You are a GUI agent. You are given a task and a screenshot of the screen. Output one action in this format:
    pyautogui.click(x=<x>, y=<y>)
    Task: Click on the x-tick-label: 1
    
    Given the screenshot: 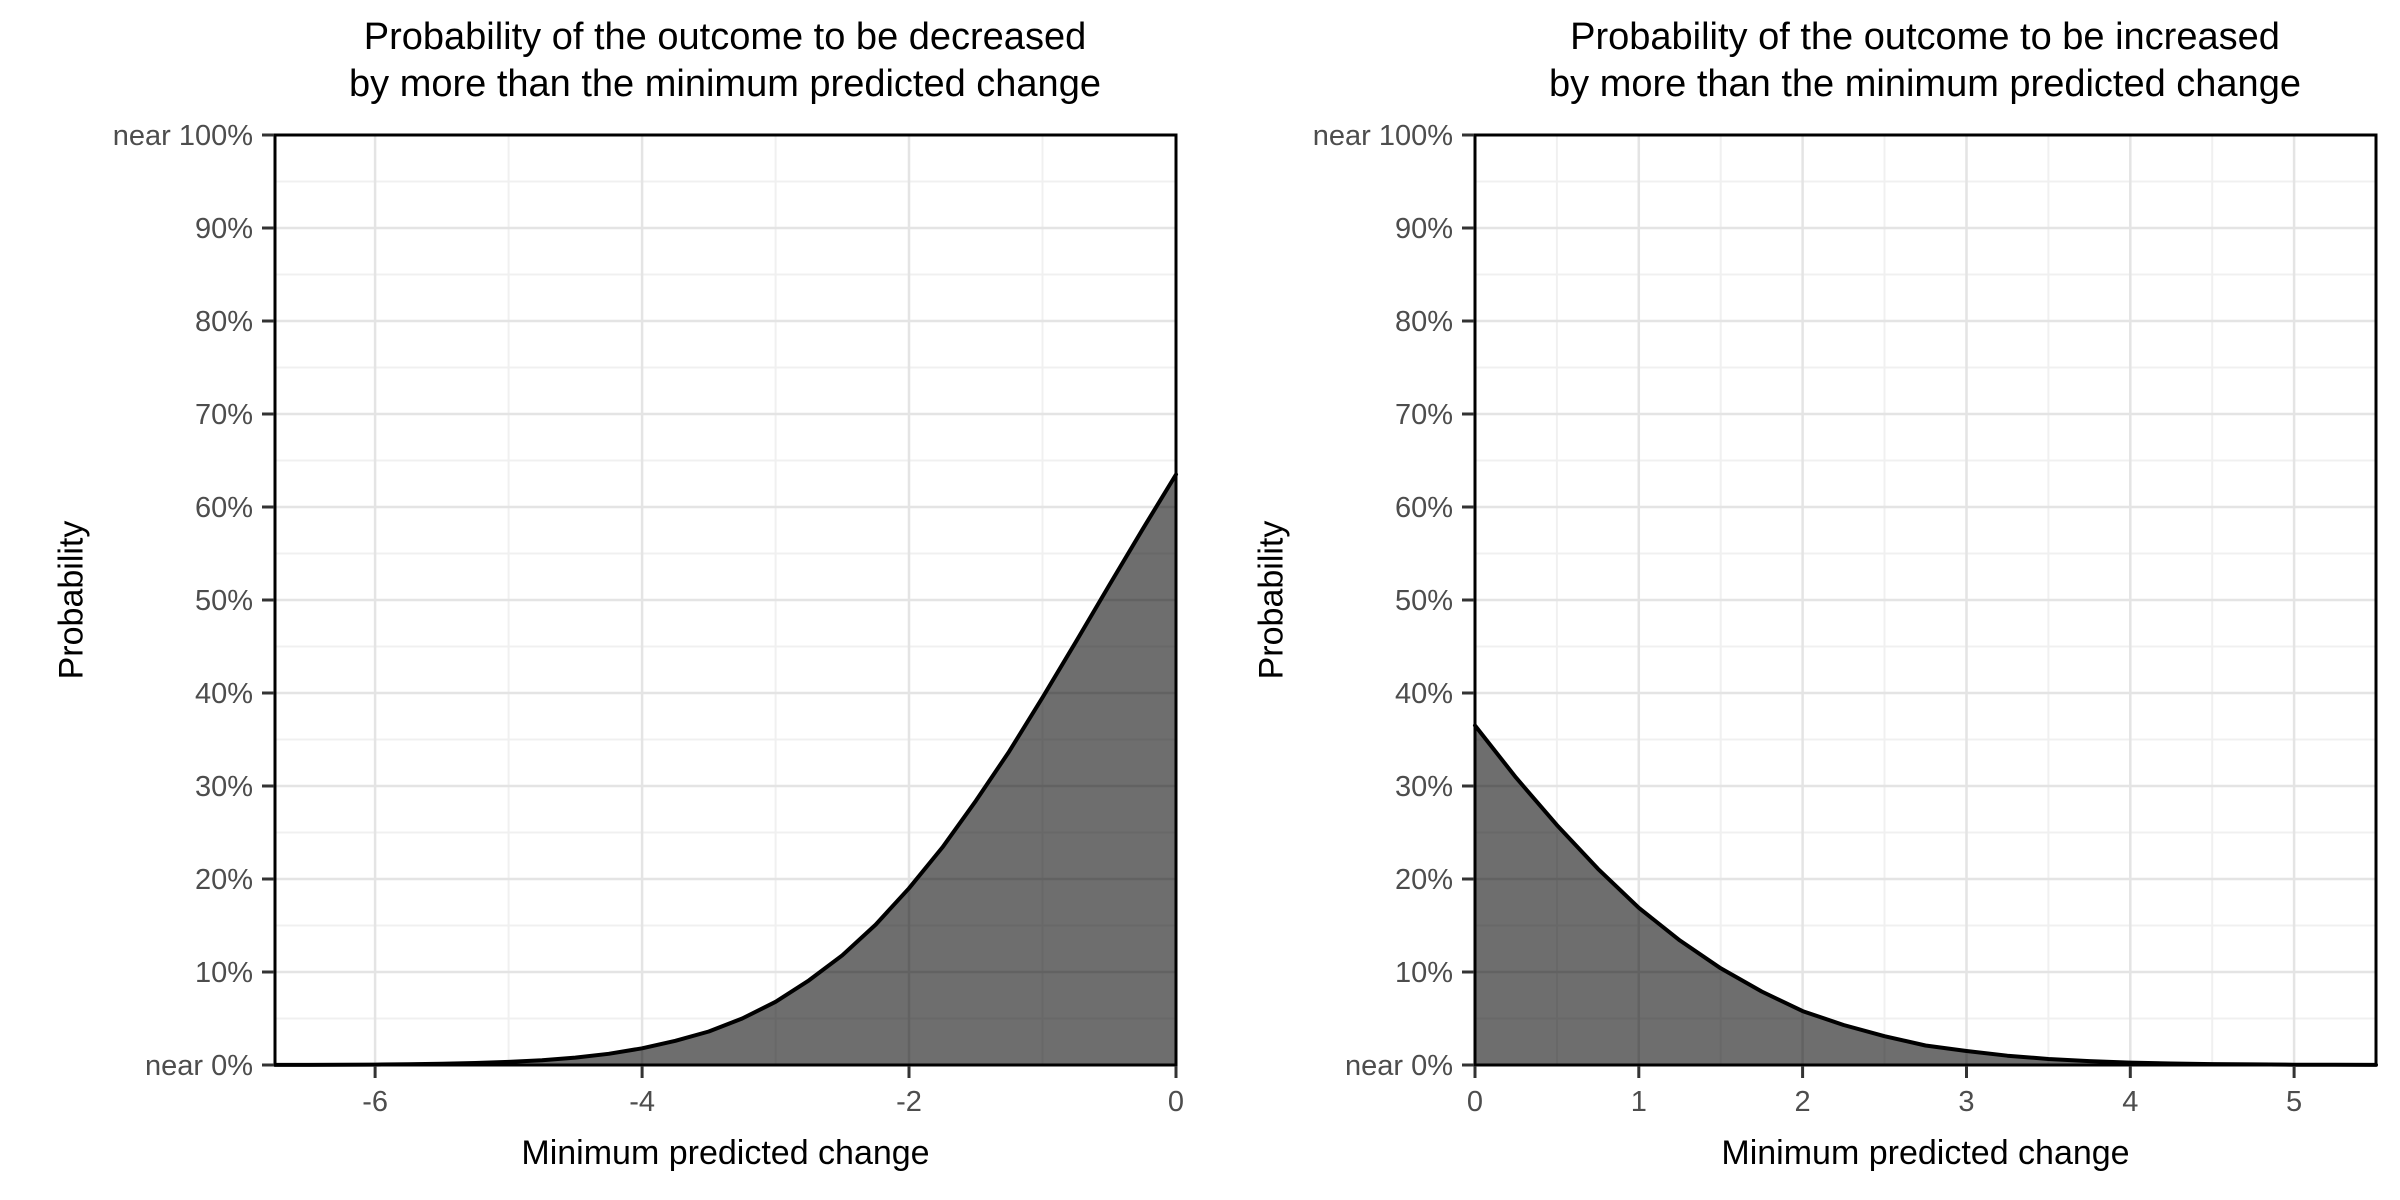 What is the action you would take?
    pyautogui.click(x=1639, y=1102)
    